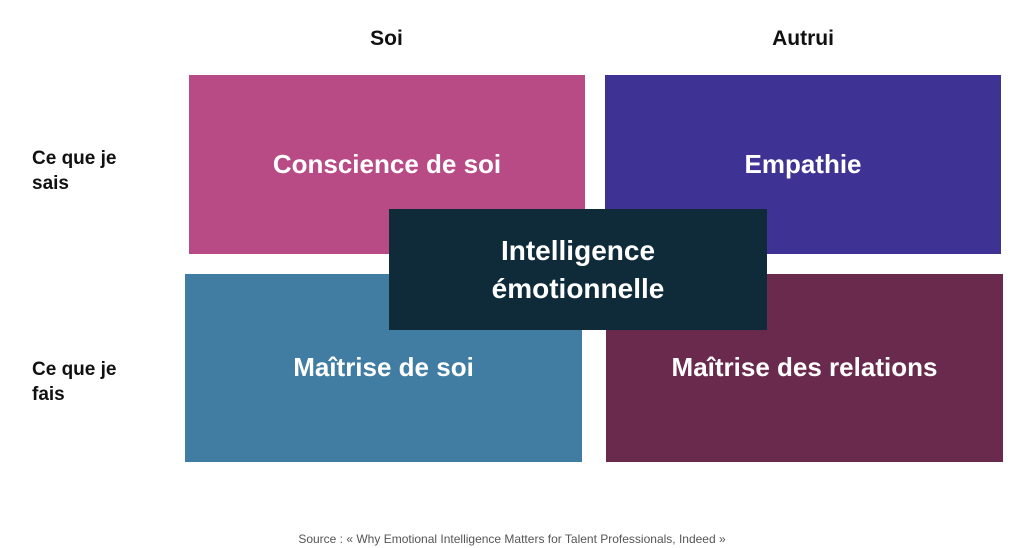 This screenshot has height=548, width=1024. I want to click on center-title-line1: Intelligence, so click(578, 250).